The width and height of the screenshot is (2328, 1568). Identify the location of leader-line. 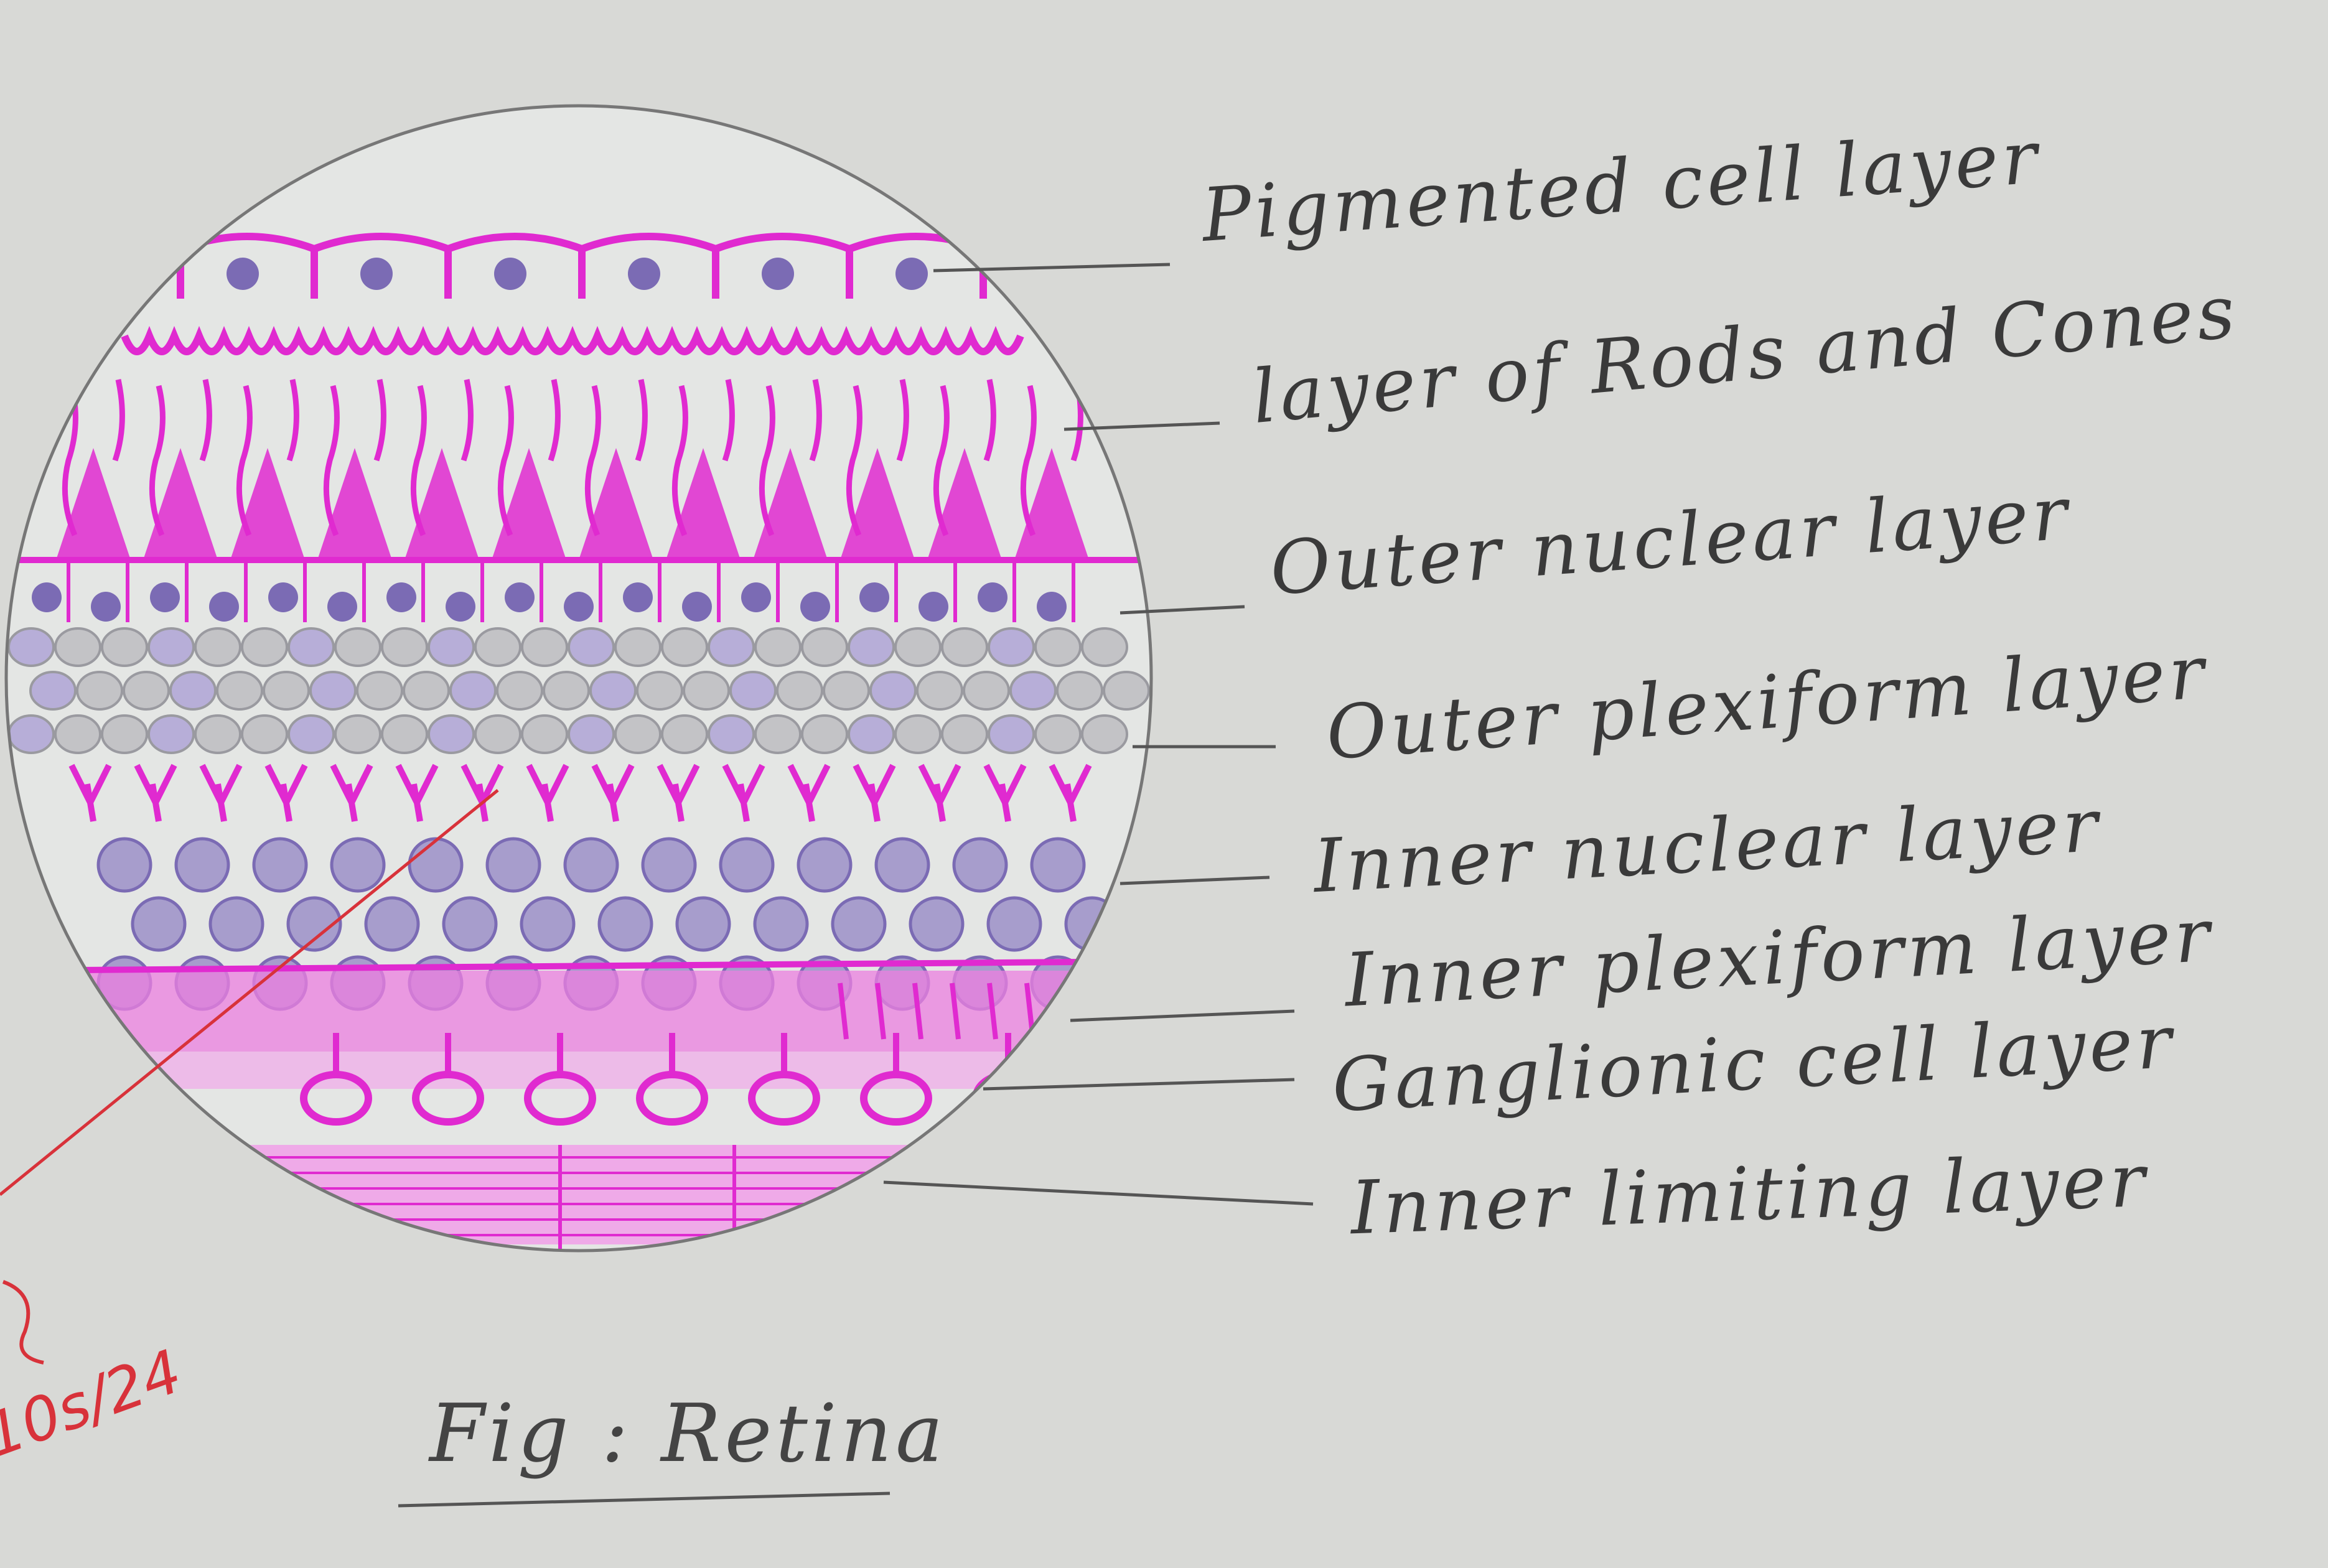
(1182, 610).